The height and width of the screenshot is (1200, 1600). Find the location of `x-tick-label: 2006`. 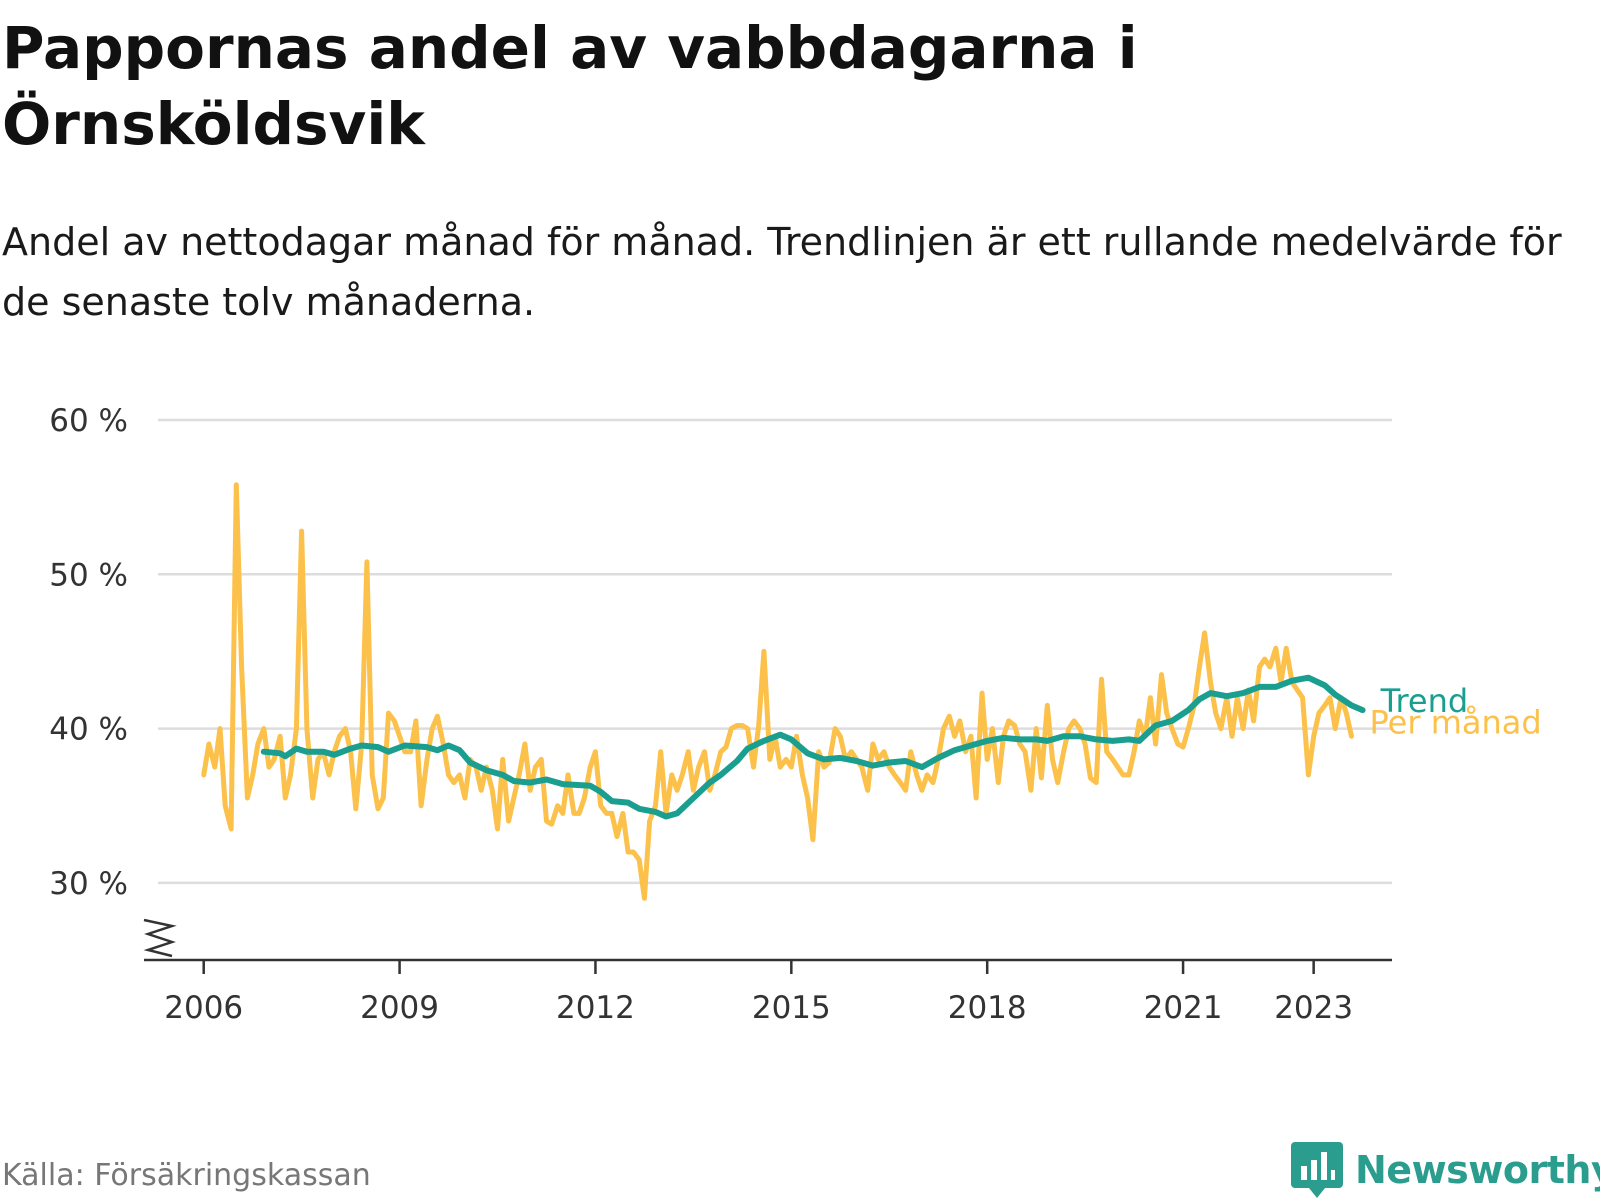

x-tick-label: 2006 is located at coordinates (203, 1008).